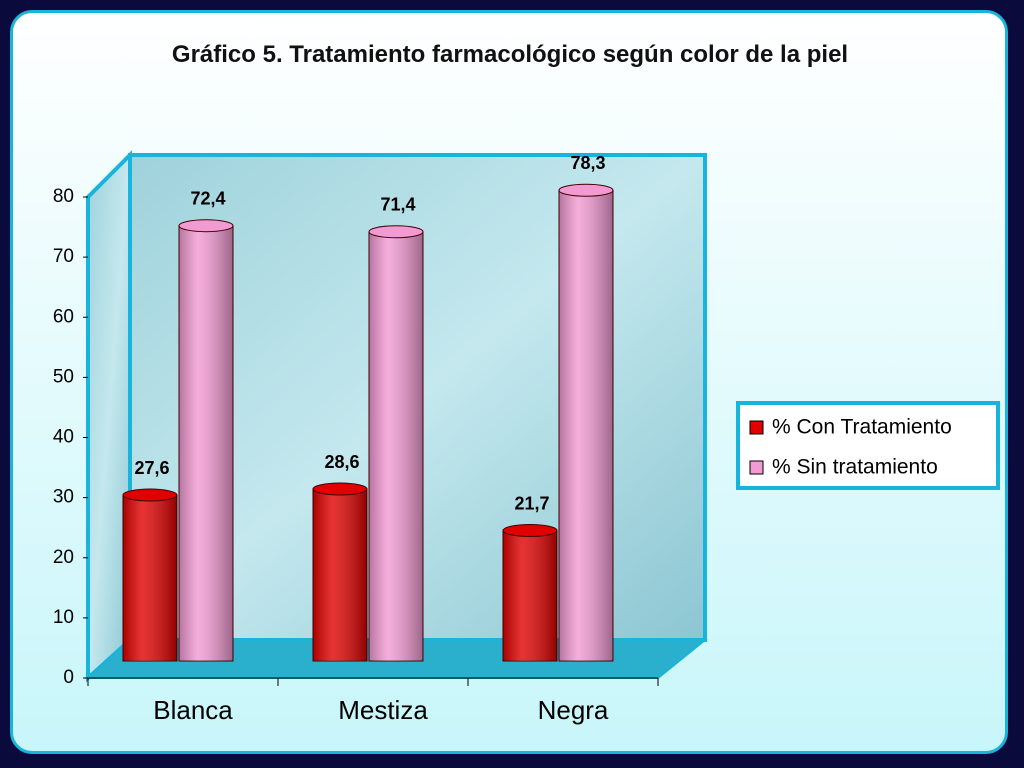 Image resolution: width=1024 pixels, height=768 pixels. What do you see at coordinates (63, 376) in the screenshot?
I see `y-tick-label: 50` at bounding box center [63, 376].